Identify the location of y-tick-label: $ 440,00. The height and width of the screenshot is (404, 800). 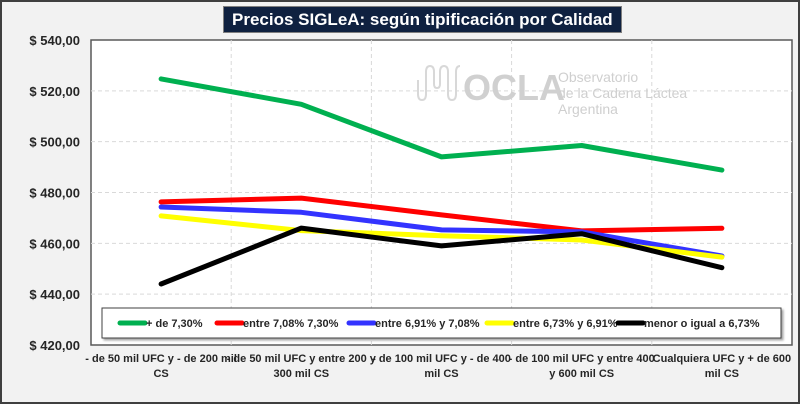
(54, 294).